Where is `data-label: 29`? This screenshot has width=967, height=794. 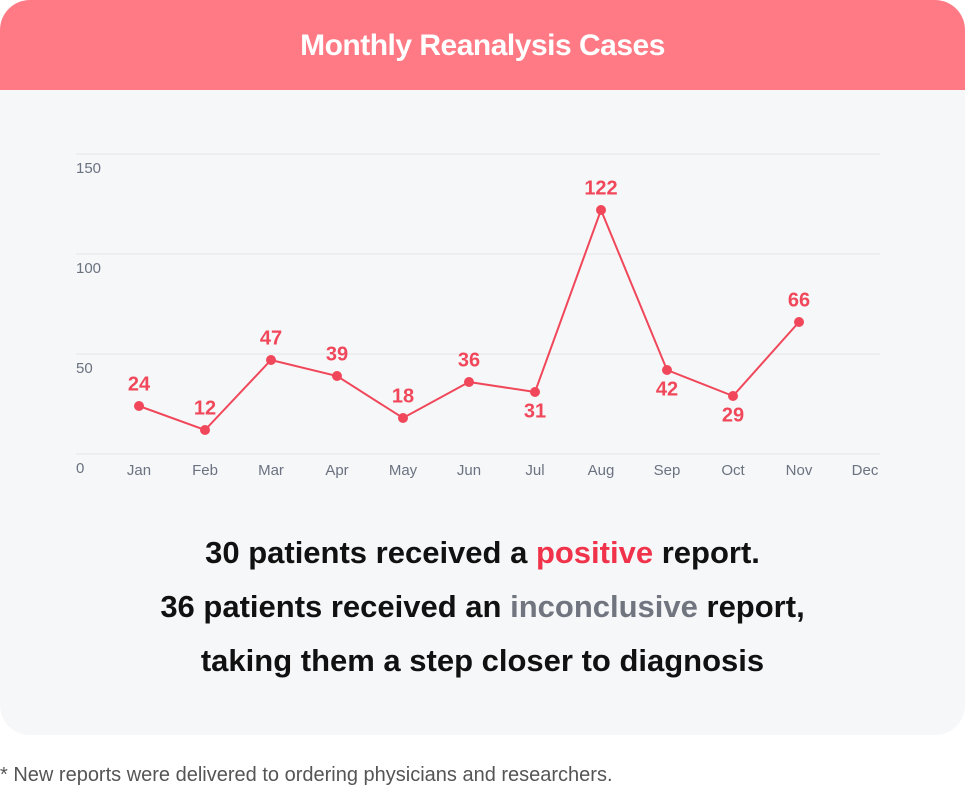
data-label: 29 is located at coordinates (733, 415).